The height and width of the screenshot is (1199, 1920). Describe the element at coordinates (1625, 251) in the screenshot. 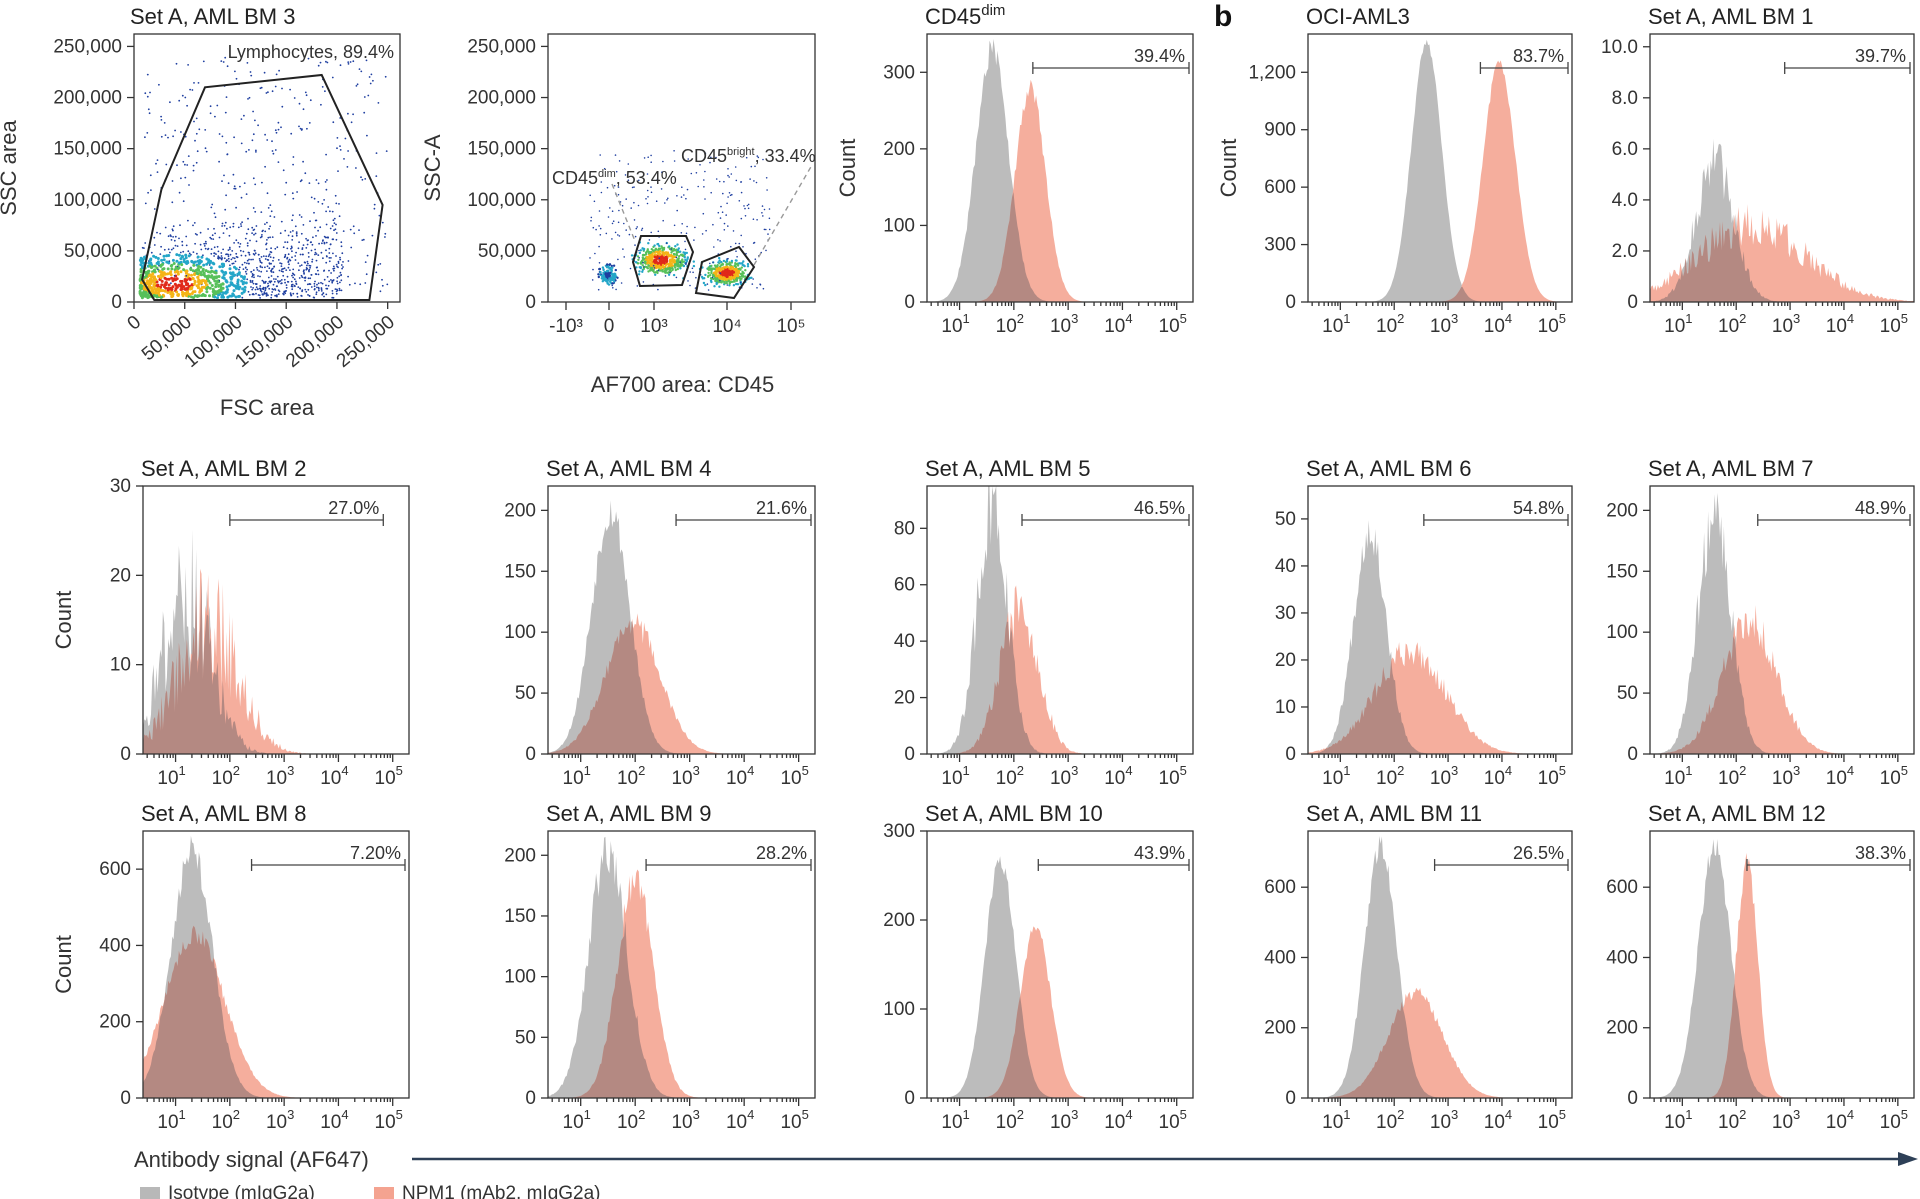

I see `y-tick-label: 2.0` at that location.